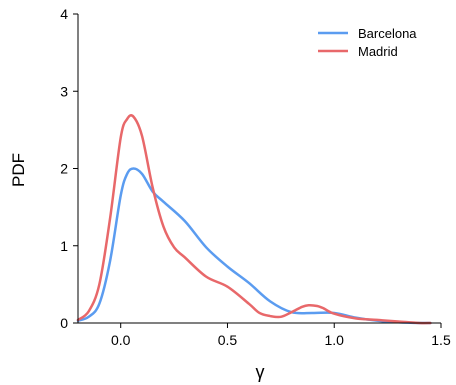 This screenshot has height=385, width=456. What do you see at coordinates (64, 14) in the screenshot?
I see `y-tick-label: 4` at bounding box center [64, 14].